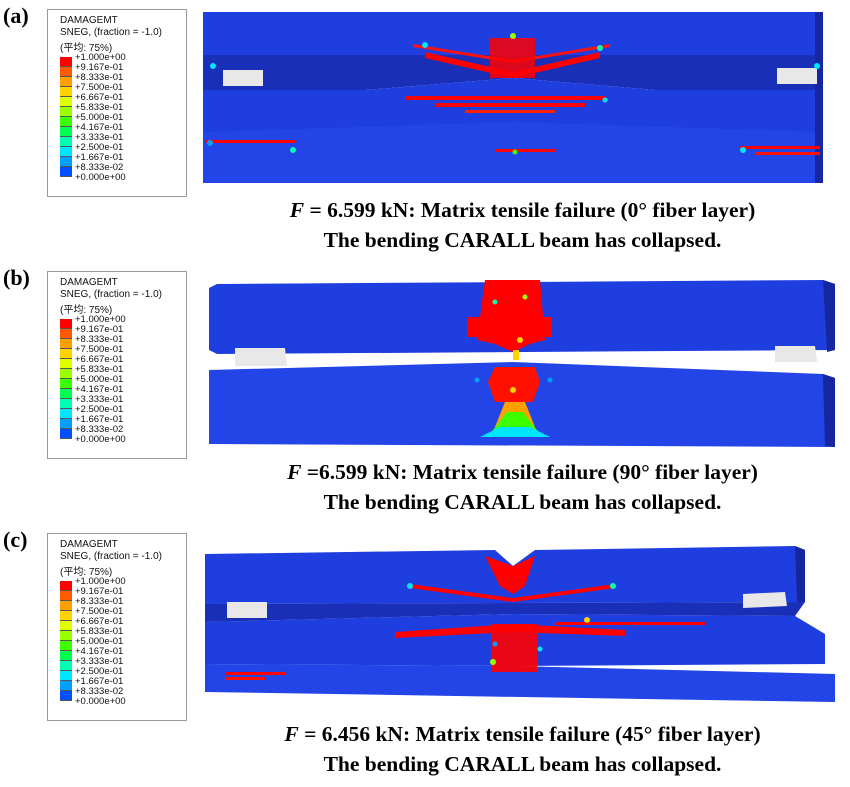  I want to click on damage-zone-b, so click(510, 358).